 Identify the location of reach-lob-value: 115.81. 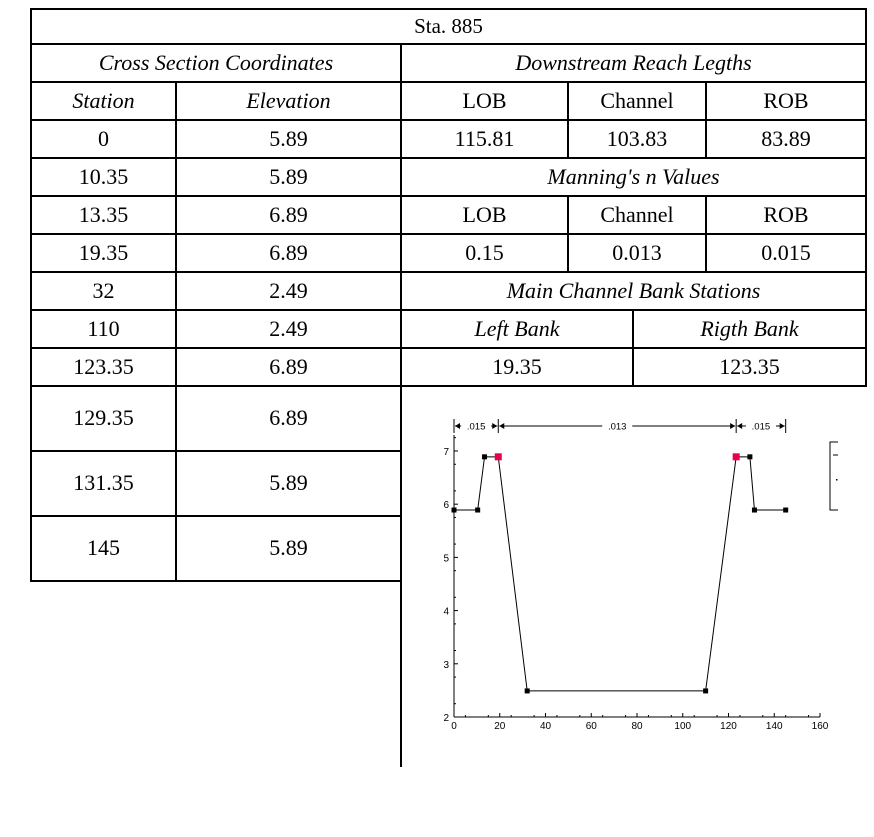
(484, 139).